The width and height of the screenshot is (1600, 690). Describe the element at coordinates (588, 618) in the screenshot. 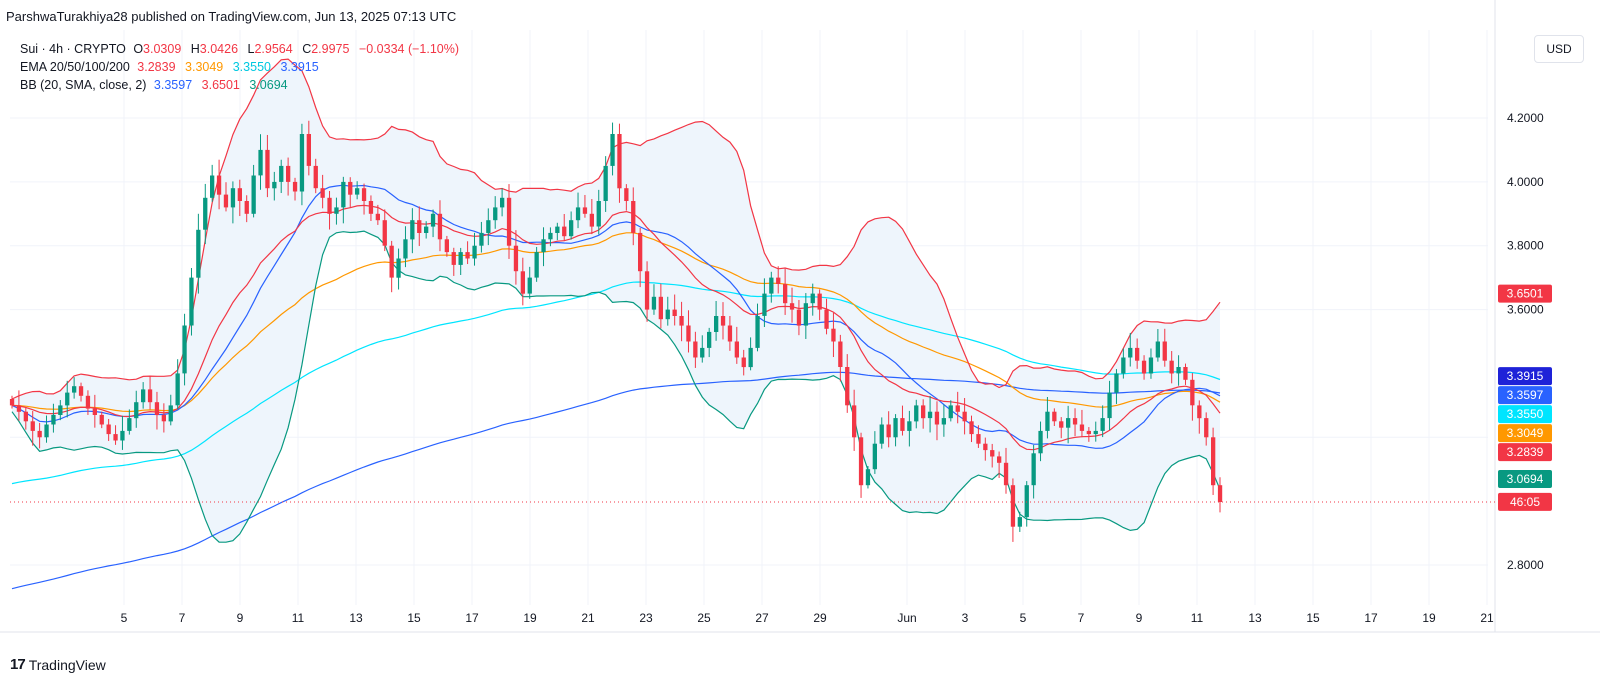

I see `x-tick-label: 21` at that location.